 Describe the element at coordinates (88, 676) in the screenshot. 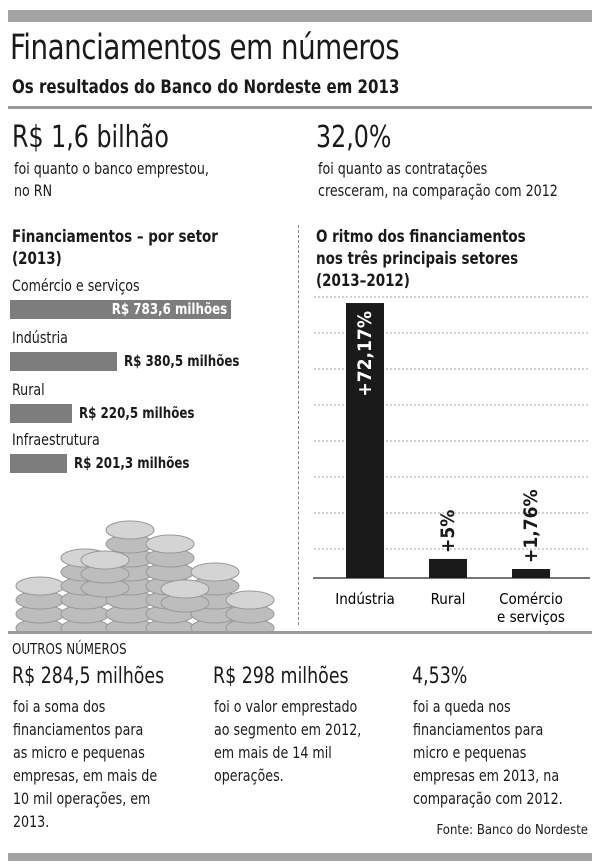

I see `stat-value: R$ 284,5 milhões` at that location.